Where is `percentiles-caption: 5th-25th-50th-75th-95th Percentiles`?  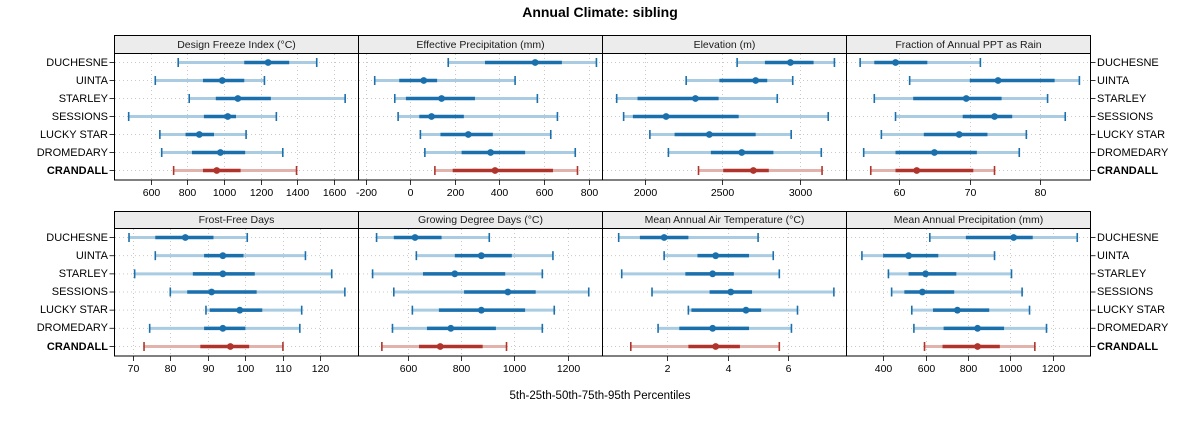 percentiles-caption: 5th-25th-50th-75th-95th Percentiles is located at coordinates (600, 396).